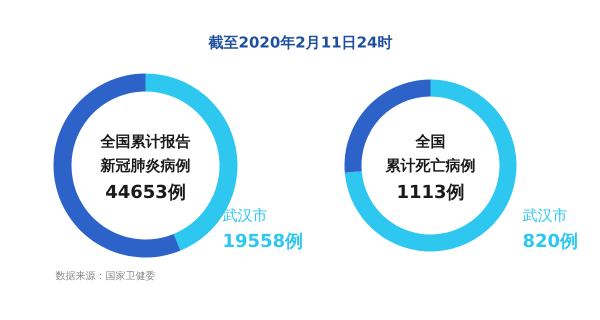 The width and height of the screenshot is (600, 320). Describe the element at coordinates (430, 192) in the screenshot. I see `text: 1113例` at that location.